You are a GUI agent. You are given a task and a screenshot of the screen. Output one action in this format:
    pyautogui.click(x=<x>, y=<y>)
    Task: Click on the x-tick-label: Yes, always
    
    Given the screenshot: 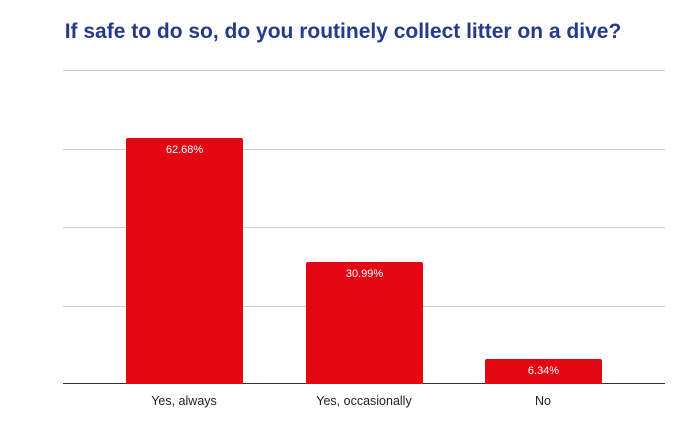 What is the action you would take?
    pyautogui.click(x=184, y=401)
    